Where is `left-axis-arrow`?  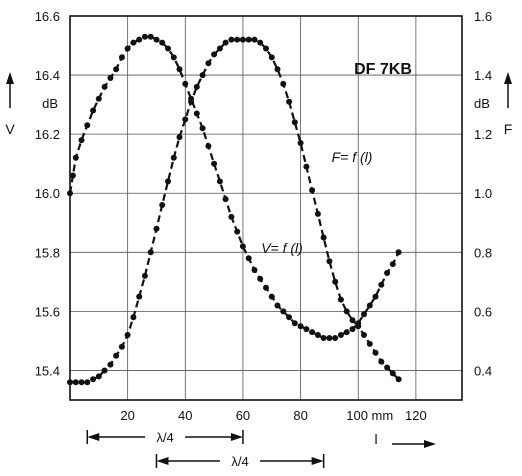 left-axis-arrow is located at coordinates (10, 90).